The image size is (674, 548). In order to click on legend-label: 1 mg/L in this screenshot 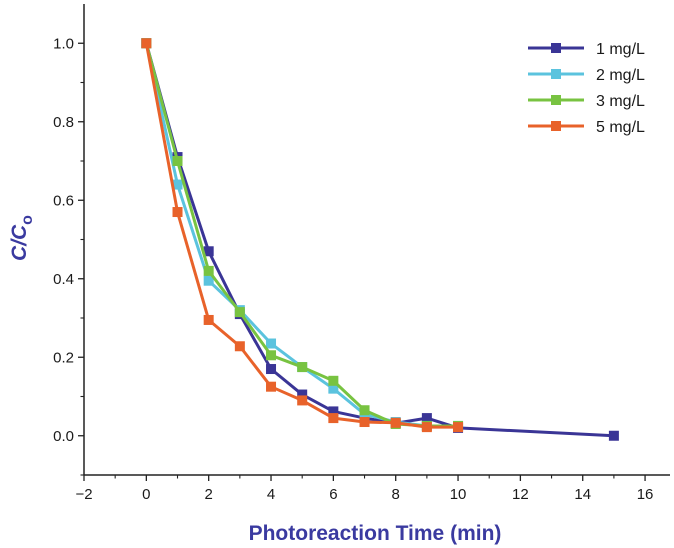, I will do `click(620, 49)`.